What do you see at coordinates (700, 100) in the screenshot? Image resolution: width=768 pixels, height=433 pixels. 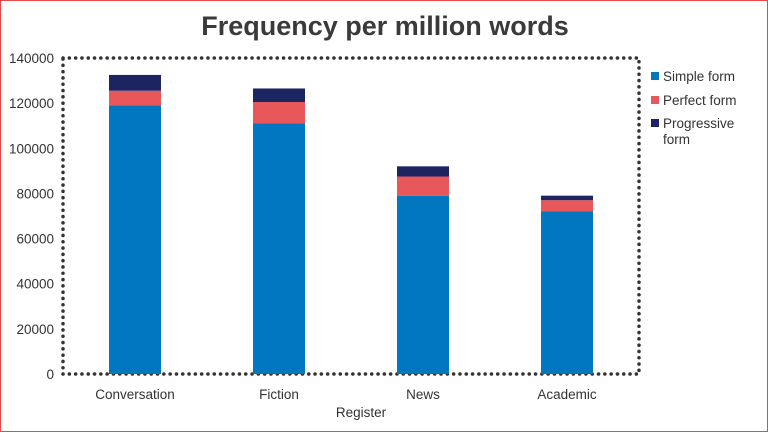 I see `legend-label-perfect-form: Perfect form` at bounding box center [700, 100].